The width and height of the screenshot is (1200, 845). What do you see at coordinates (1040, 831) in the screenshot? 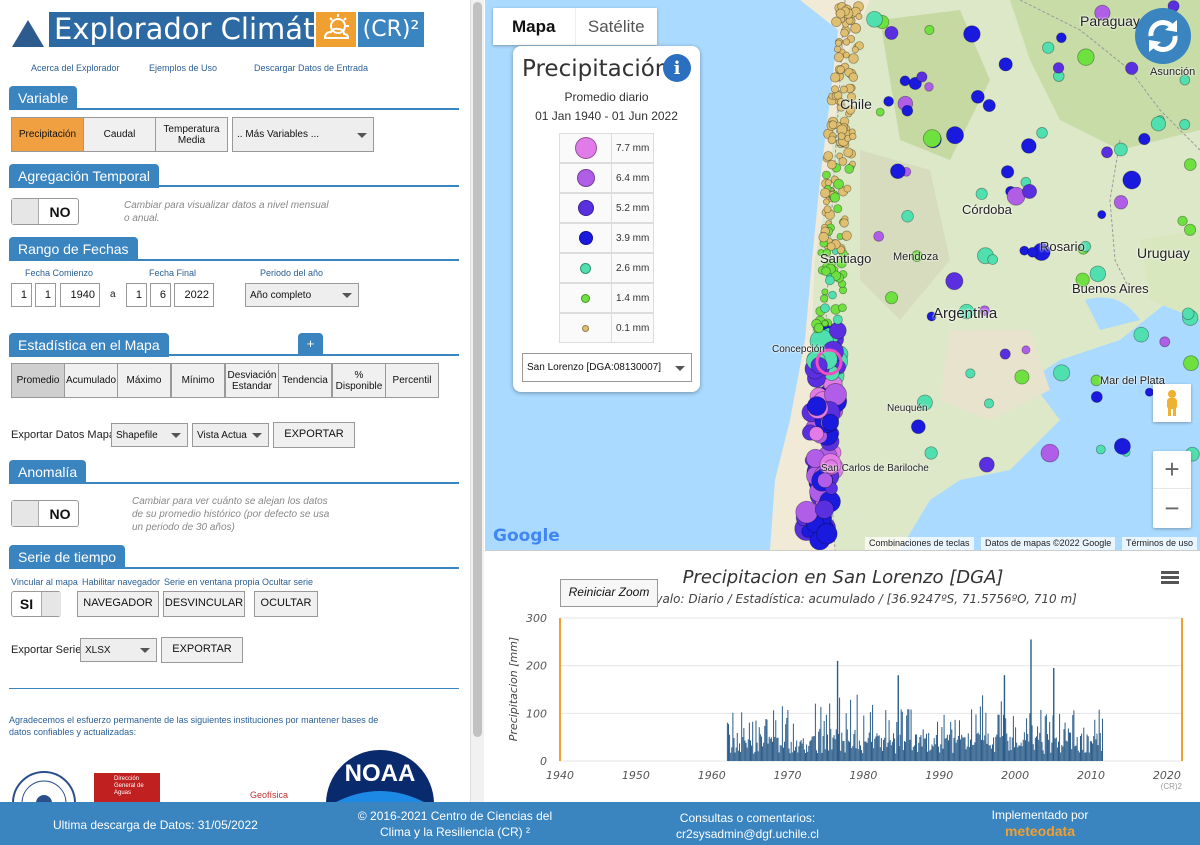
I see `meteodata-logo: meteodata` at bounding box center [1040, 831].